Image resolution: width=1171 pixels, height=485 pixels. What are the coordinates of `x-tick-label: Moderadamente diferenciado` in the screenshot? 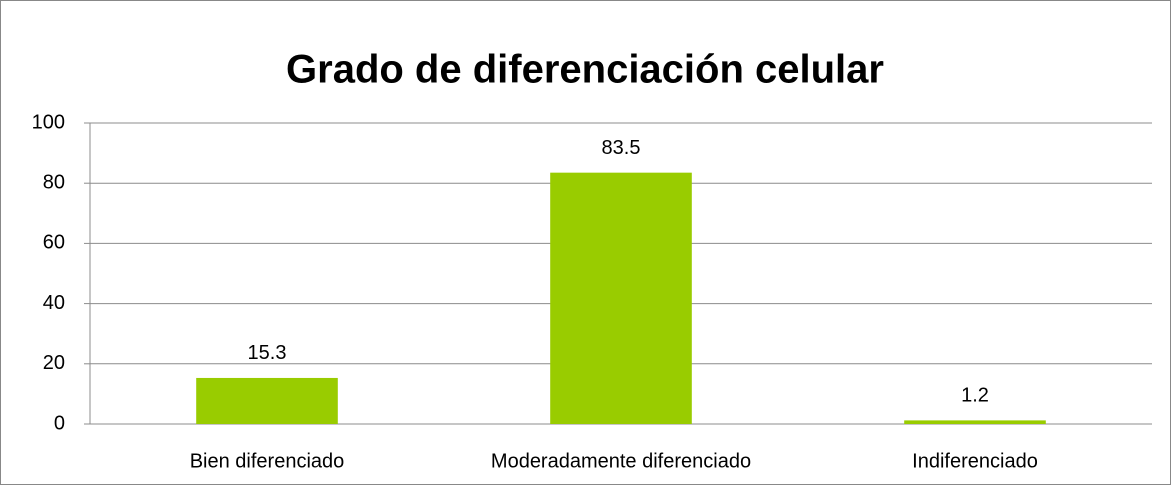 It's located at (621, 461).